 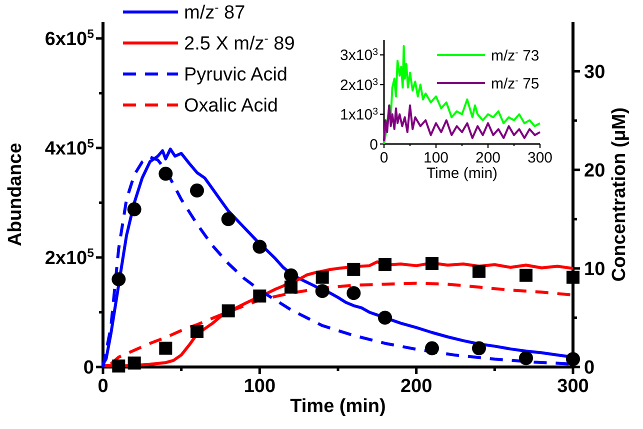 What do you see at coordinates (589, 368) in the screenshot?
I see `y2-tick-label: 0` at bounding box center [589, 368].